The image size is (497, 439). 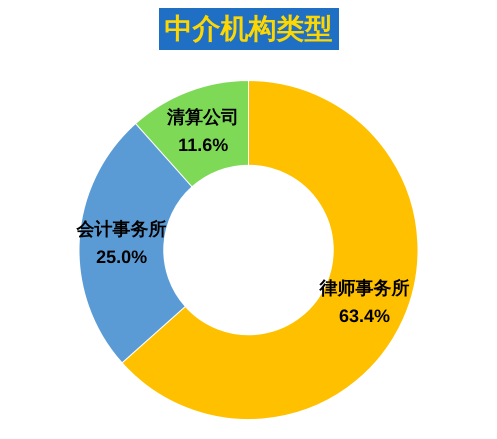 I want to click on data-label: 11.6%, so click(x=203, y=145).